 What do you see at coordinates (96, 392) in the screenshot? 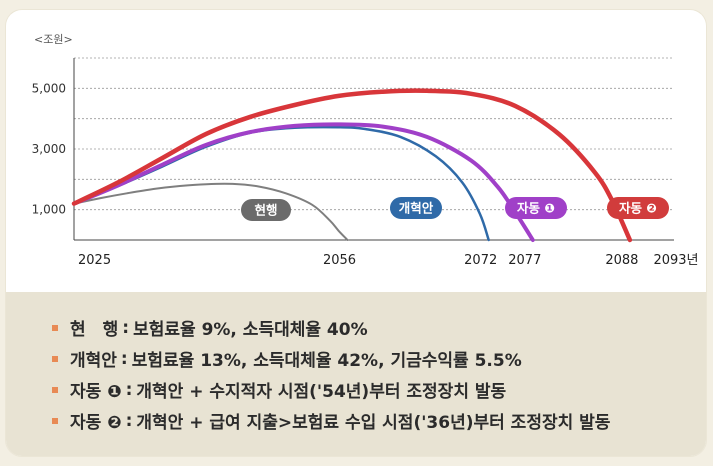
I see `legend-name: 자동 ❶` at bounding box center [96, 392].